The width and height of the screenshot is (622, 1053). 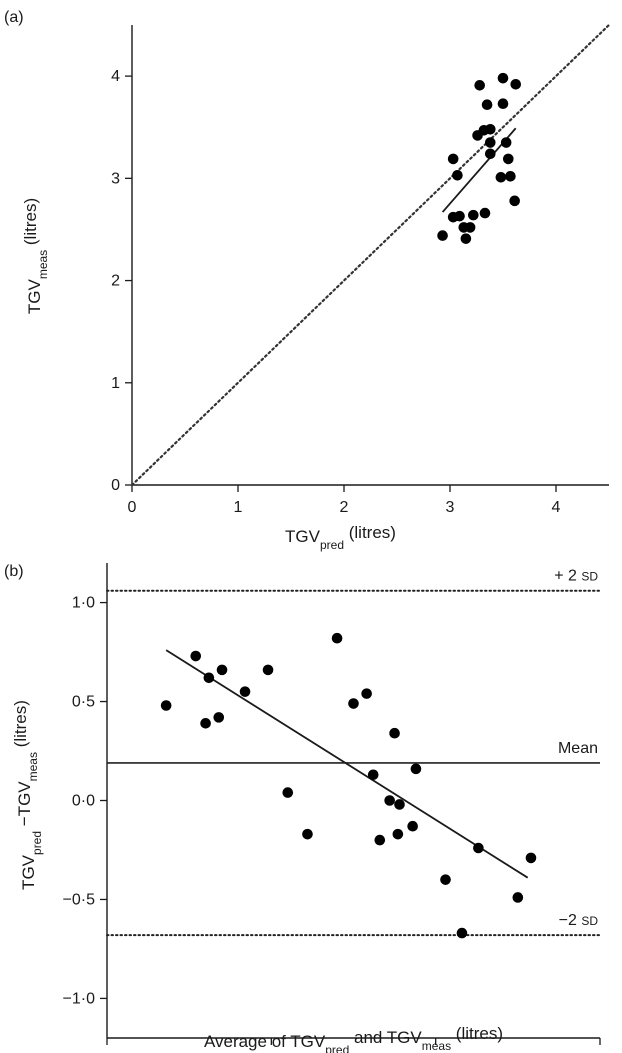 What do you see at coordinates (340, 537) in the screenshot?
I see `x-axis-title: TGVpred (litres)` at bounding box center [340, 537].